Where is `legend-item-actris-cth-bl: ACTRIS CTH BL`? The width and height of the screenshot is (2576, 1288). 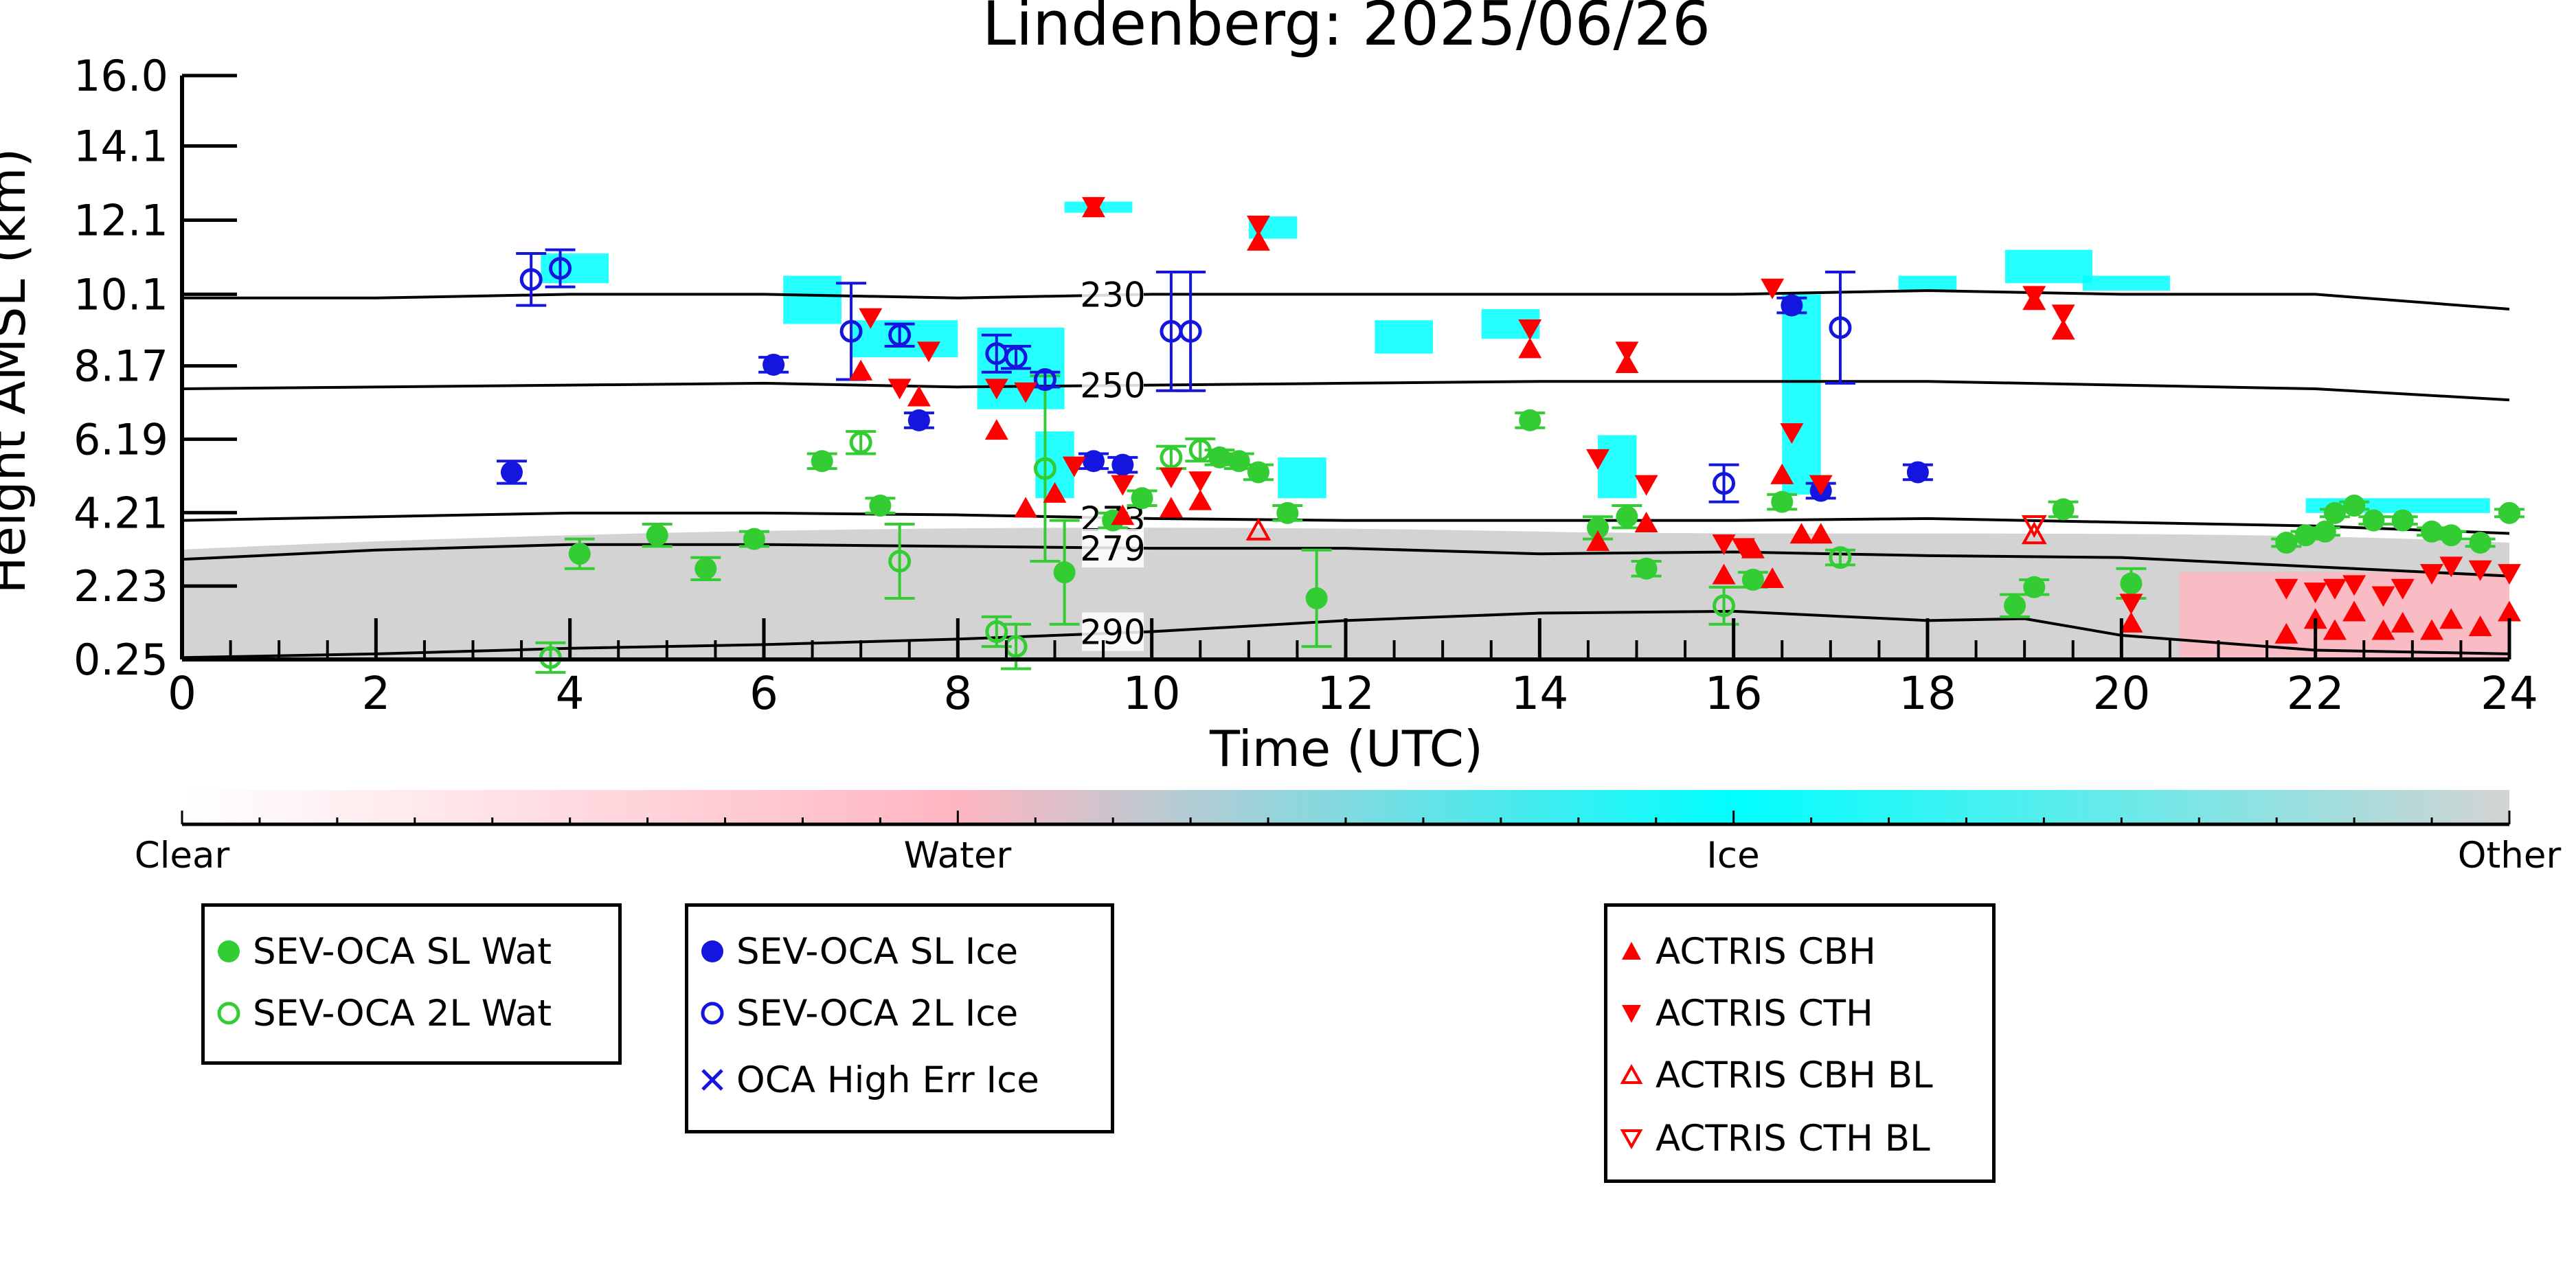 legend-item-actris-cth-bl: ACTRIS CTH BL is located at coordinates (1768, 1138).